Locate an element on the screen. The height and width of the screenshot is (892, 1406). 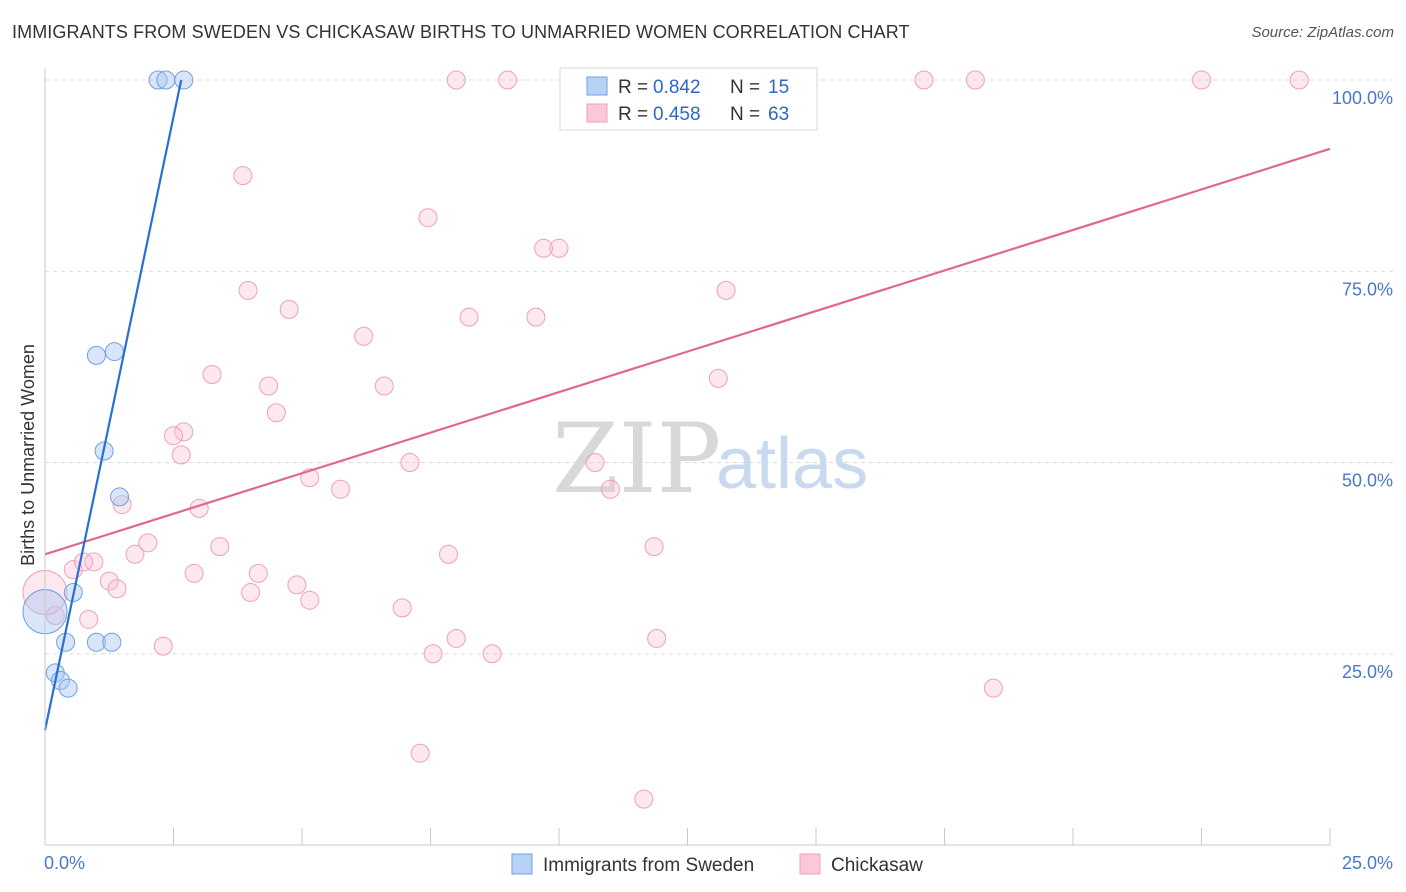
legend-n-value-2: 63 is located at coordinates (778, 114).